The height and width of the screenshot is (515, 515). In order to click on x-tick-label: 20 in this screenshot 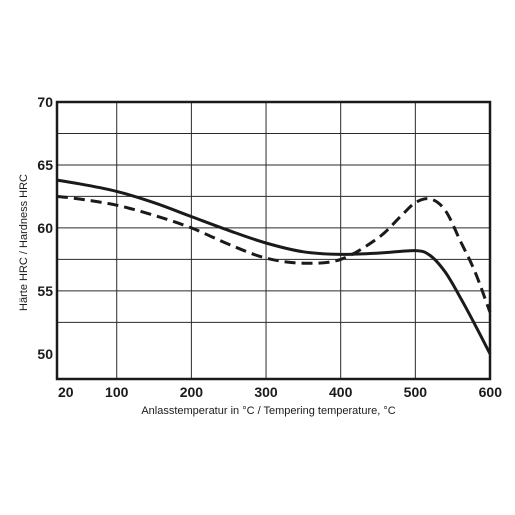, I will do `click(66, 392)`.